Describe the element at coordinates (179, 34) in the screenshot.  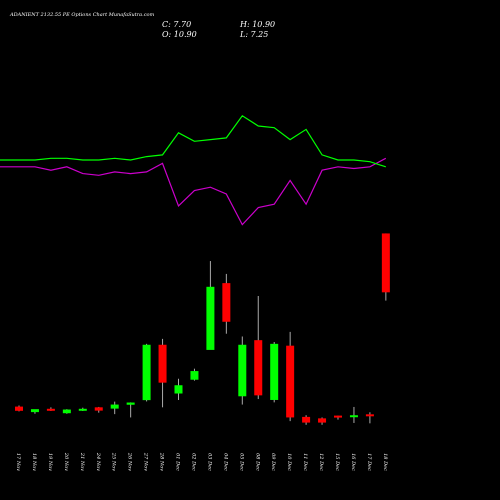
I see `open-label: O: 10.90` at that location.